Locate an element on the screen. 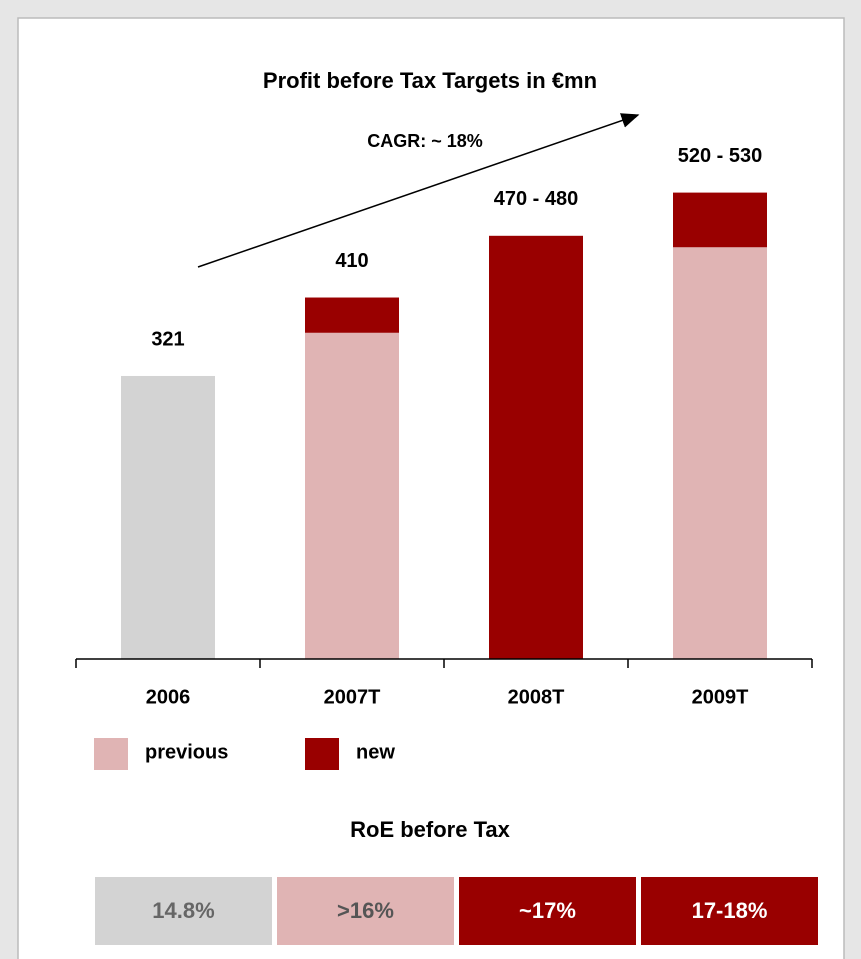 The height and width of the screenshot is (959, 861). roe-value: 14.8% is located at coordinates (183, 910).